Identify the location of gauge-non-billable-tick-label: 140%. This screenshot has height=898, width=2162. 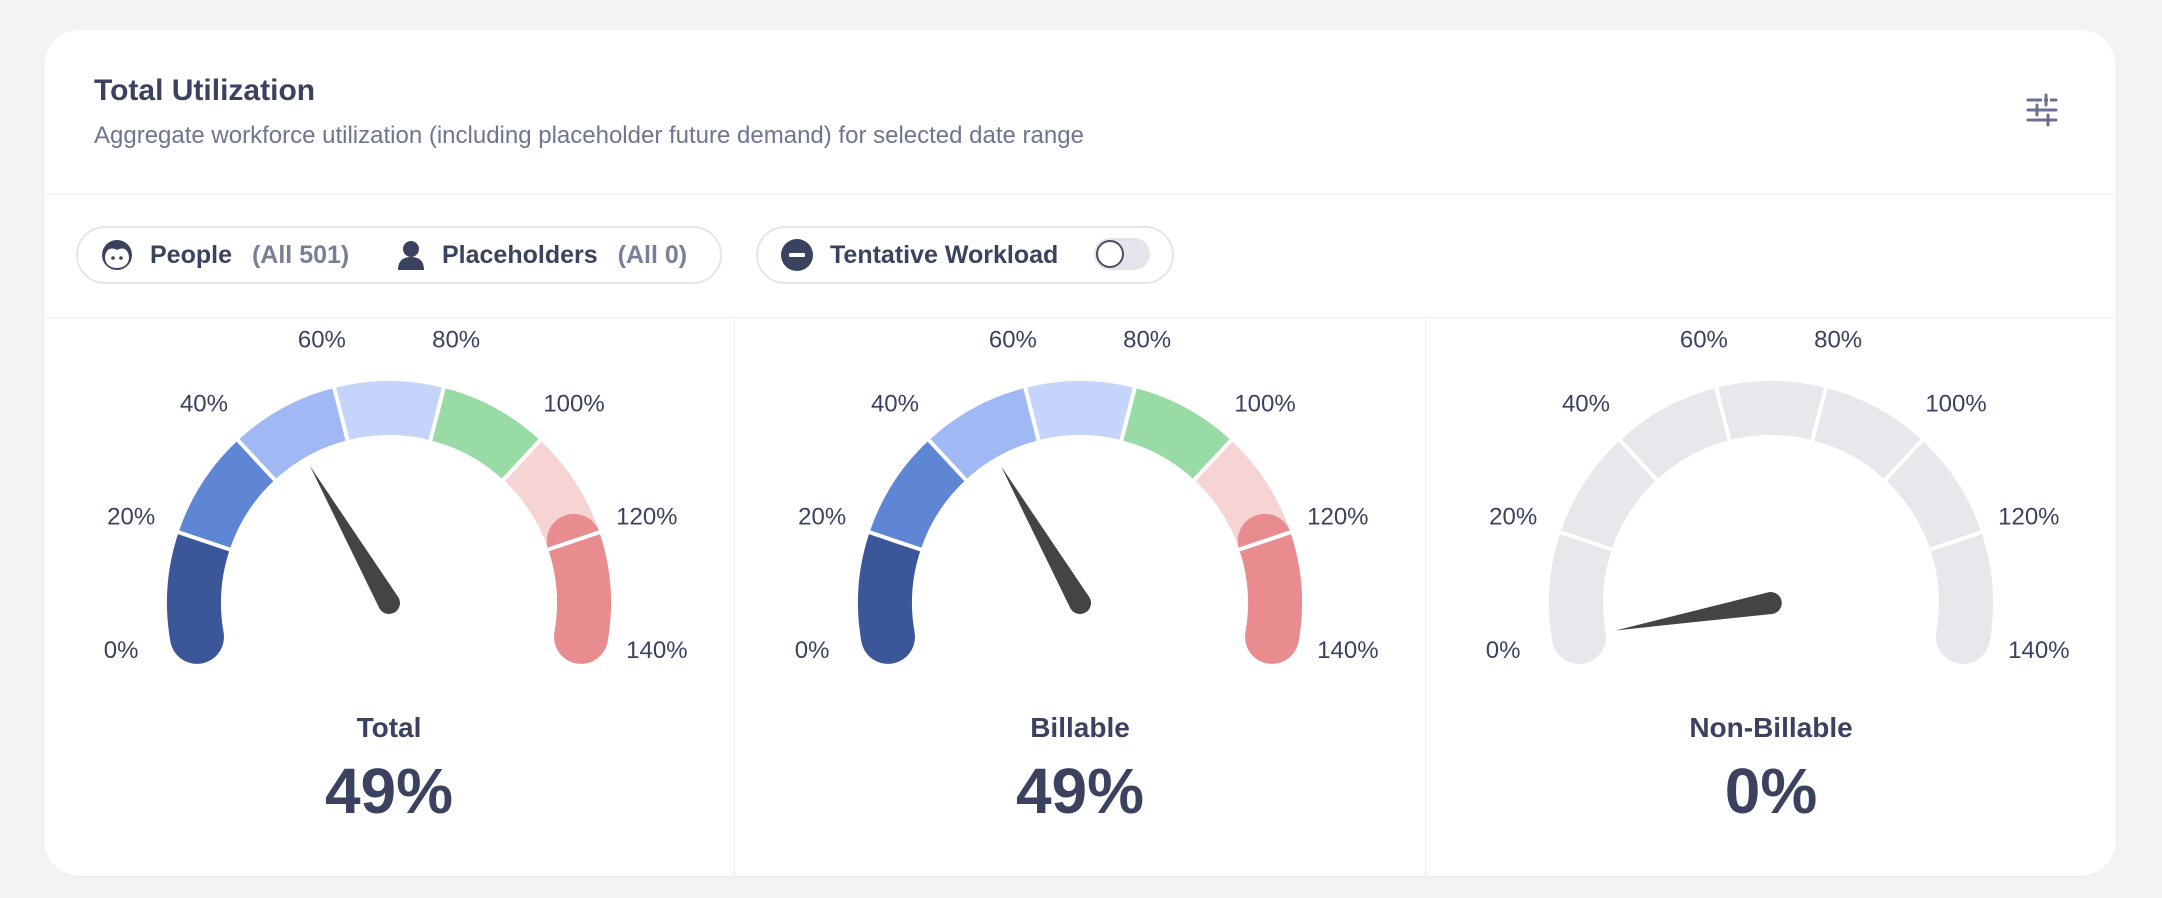
(2038, 650).